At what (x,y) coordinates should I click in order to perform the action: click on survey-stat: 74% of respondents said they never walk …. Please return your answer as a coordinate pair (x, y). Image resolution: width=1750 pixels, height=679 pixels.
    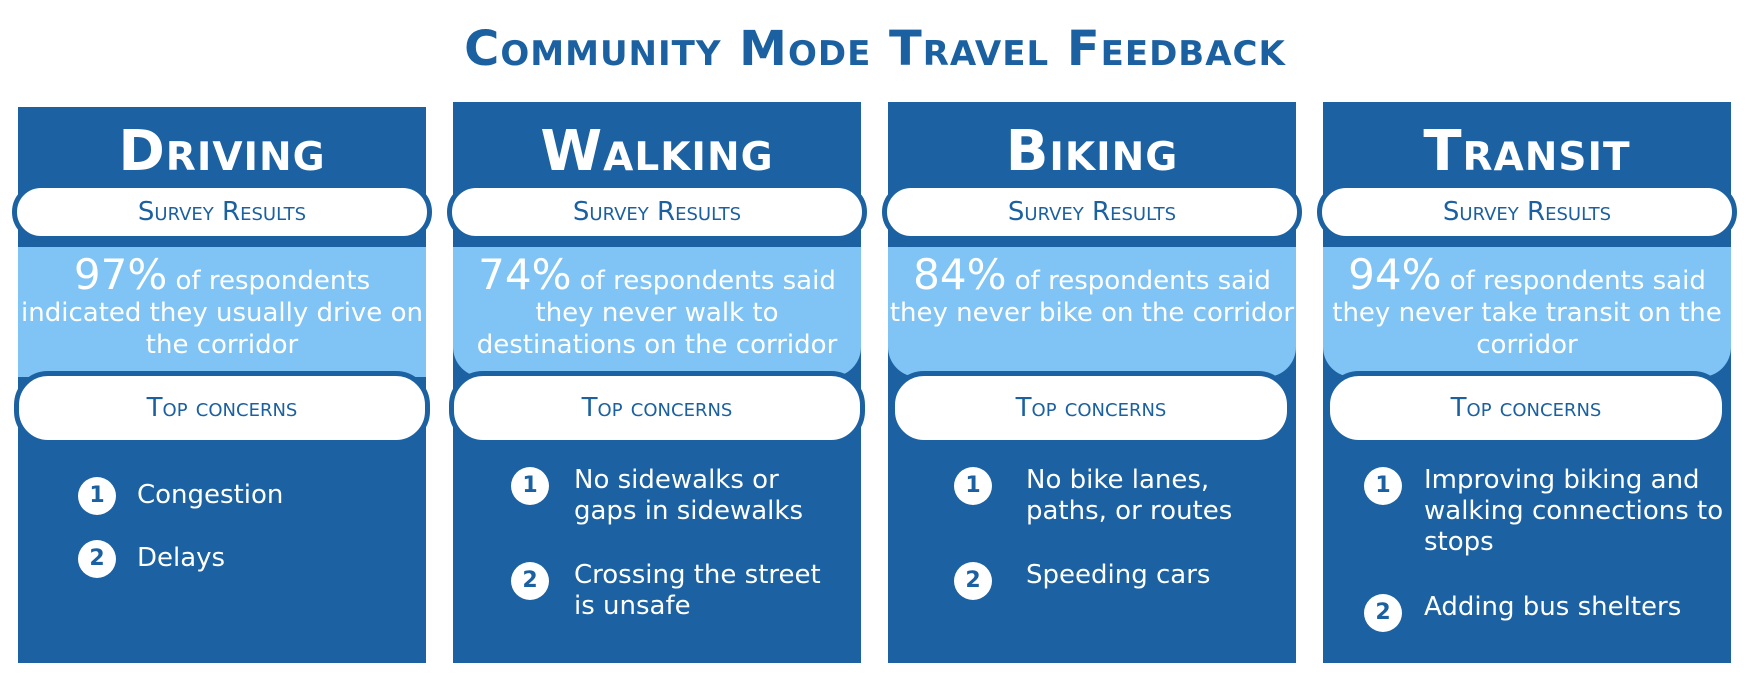
    Looking at the image, I should click on (657, 307).